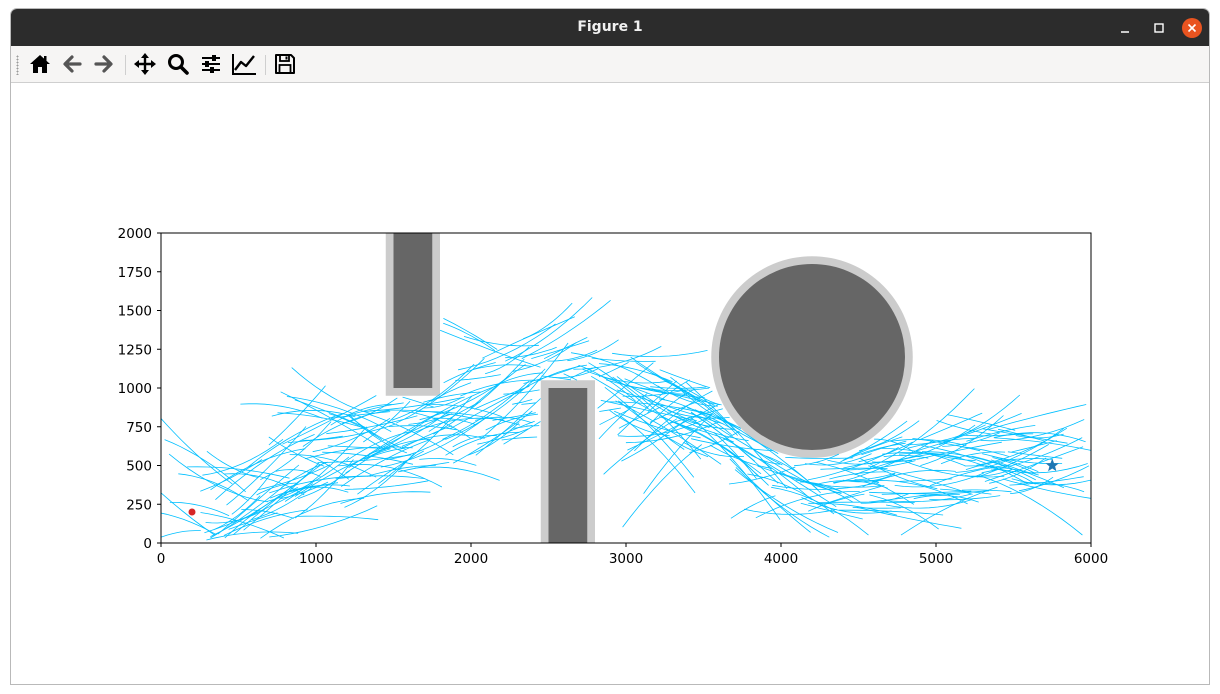 The height and width of the screenshot is (694, 1220). I want to click on save-button, so click(285, 64).